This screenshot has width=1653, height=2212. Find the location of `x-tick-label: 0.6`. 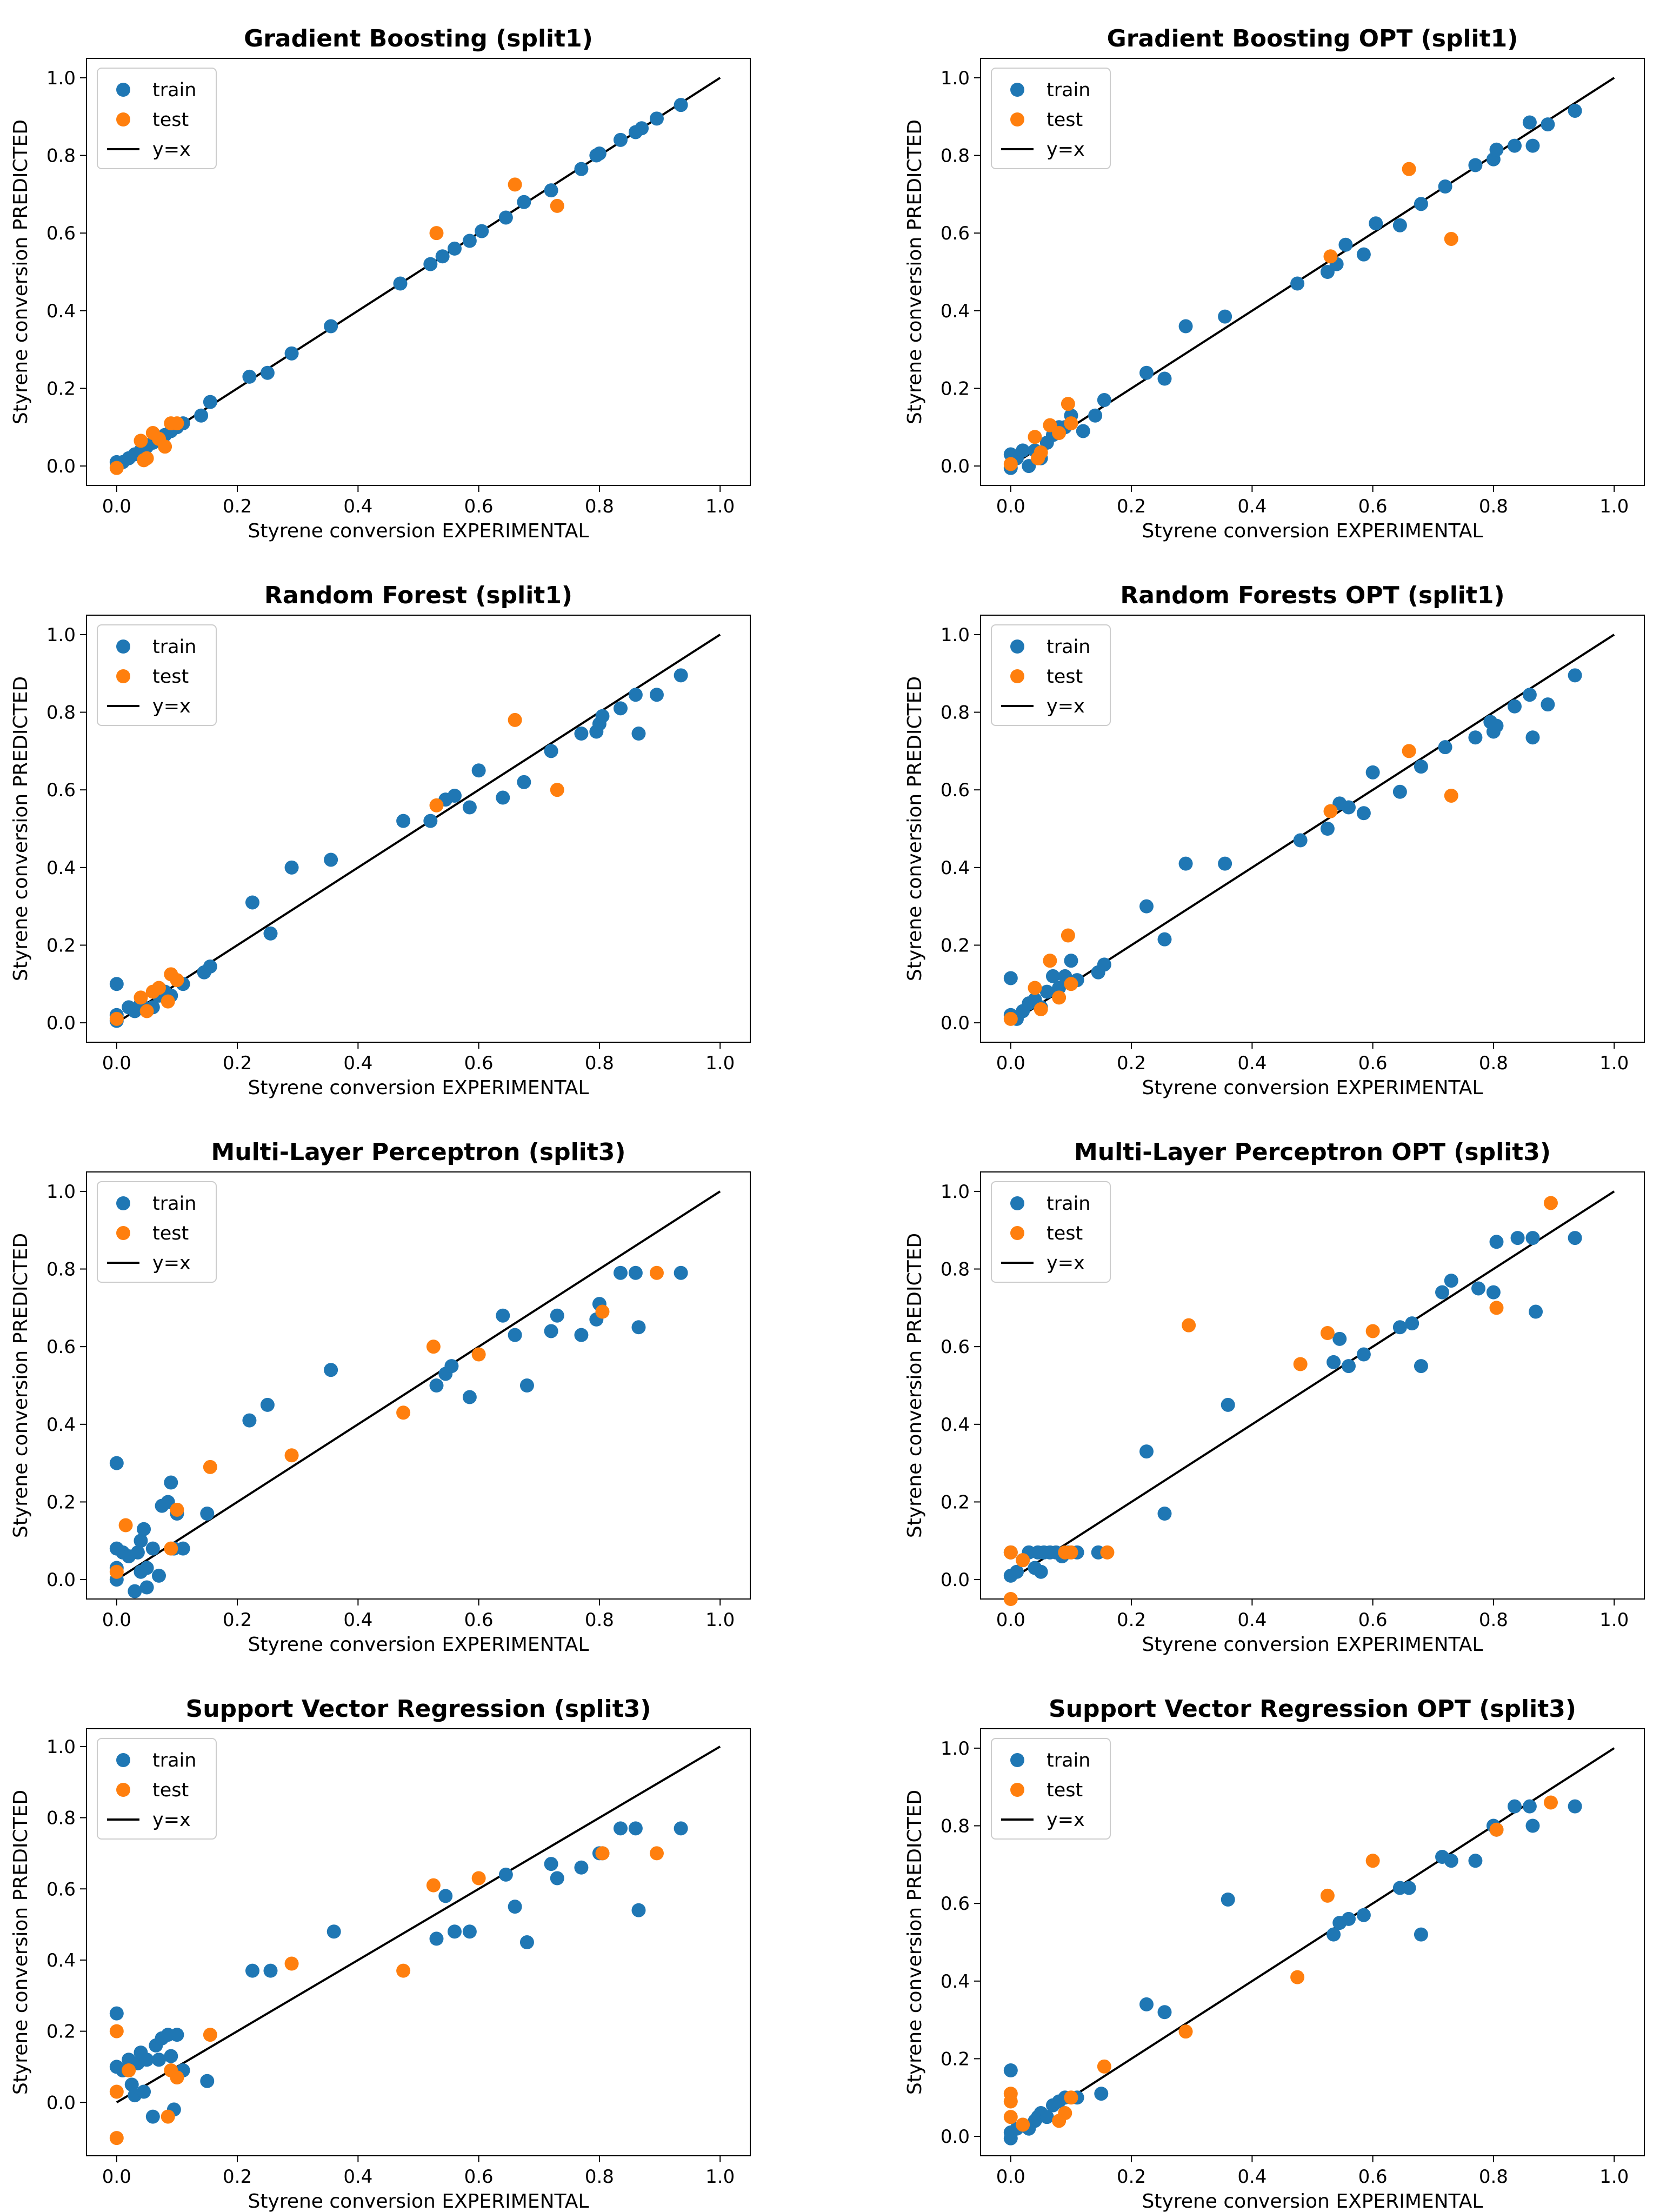

x-tick-label: 0.6 is located at coordinates (1373, 1063).